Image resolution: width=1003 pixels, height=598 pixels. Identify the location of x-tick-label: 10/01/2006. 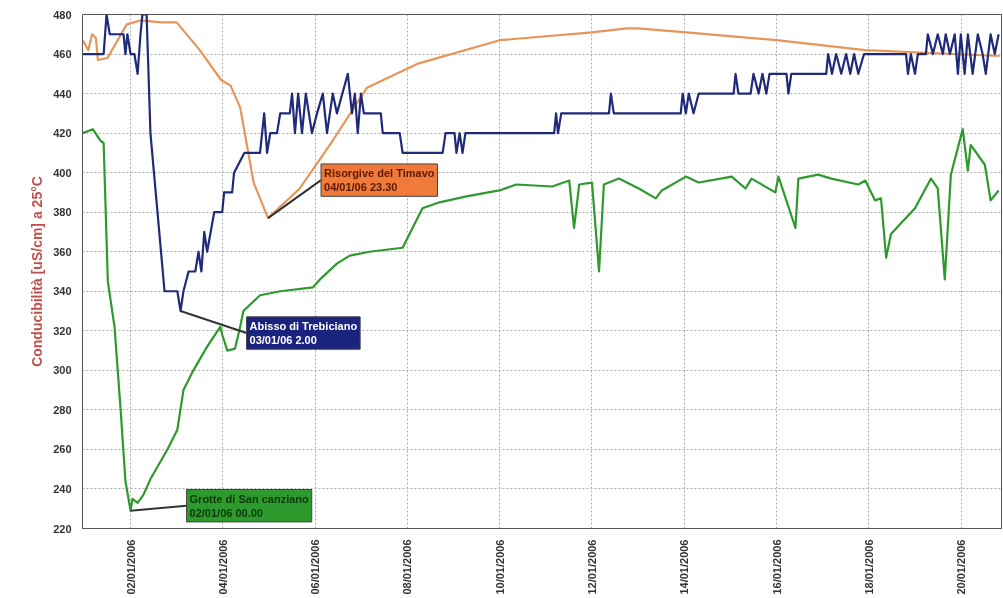
(499, 567).